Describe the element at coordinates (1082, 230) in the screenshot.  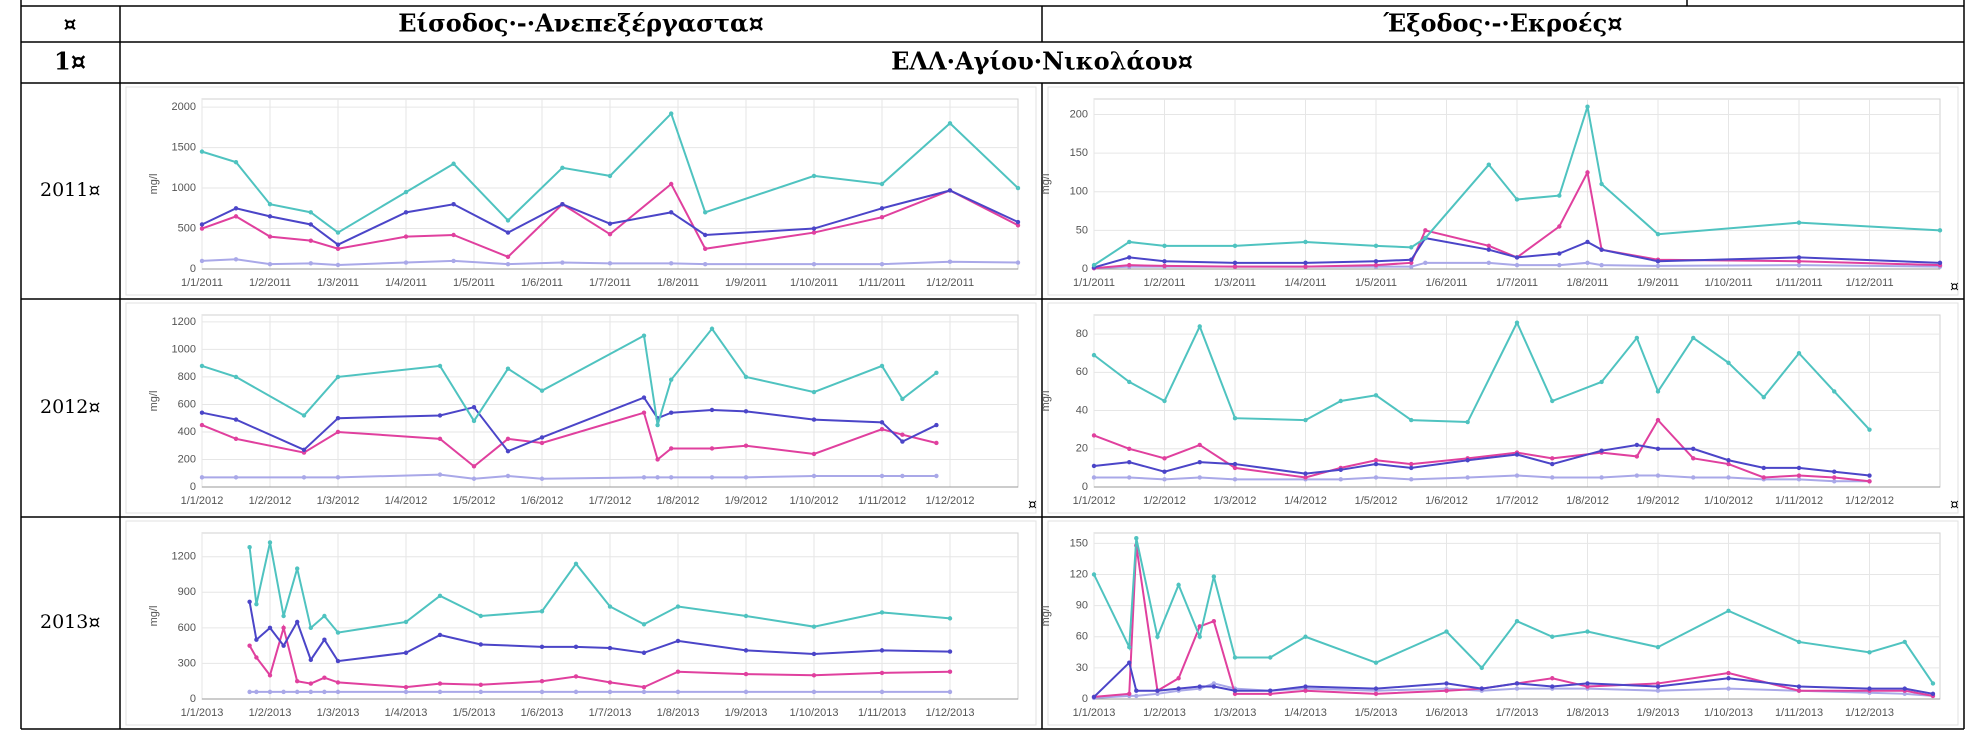
I see `y-tick-label: 50` at that location.